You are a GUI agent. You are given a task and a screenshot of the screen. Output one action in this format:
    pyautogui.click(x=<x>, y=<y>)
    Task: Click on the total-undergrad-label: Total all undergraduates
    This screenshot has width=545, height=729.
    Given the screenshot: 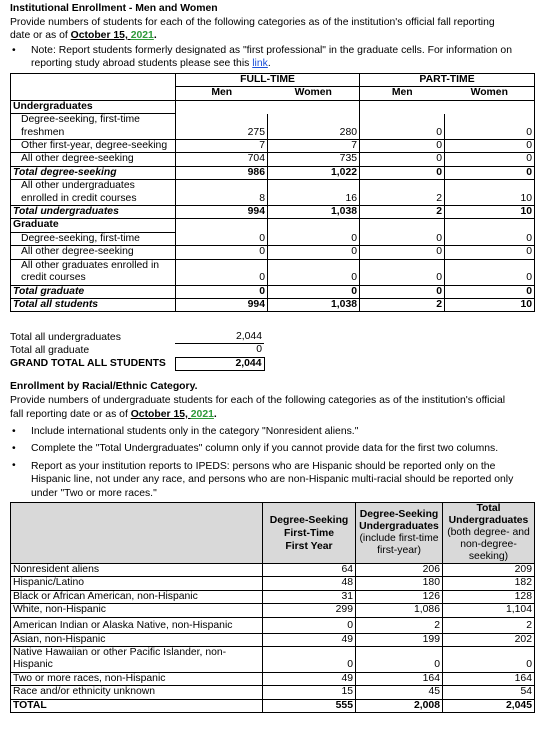 What is the action you would take?
    pyautogui.click(x=65, y=337)
    